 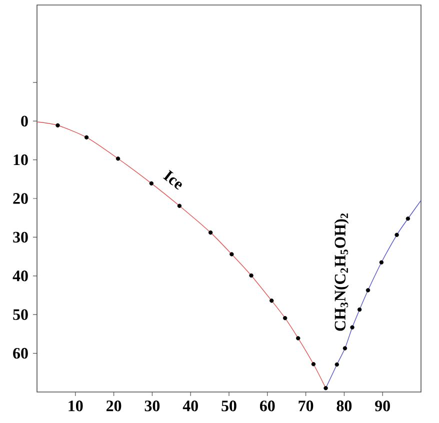 What do you see at coordinates (172, 180) in the screenshot?
I see `text: Ice` at bounding box center [172, 180].